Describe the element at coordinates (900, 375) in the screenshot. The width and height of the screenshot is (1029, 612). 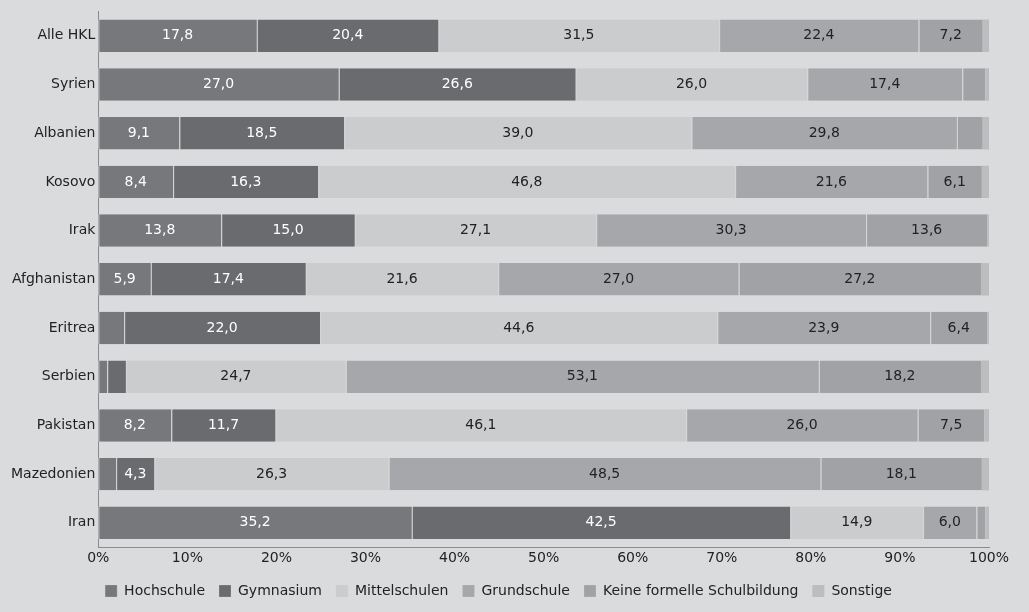
I see `data-label: 18,2` at that location.